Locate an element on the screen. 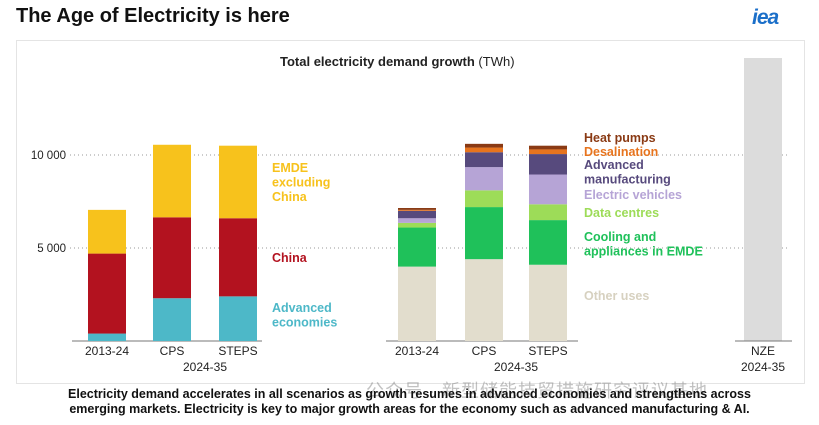  bar-by-end-use-cps-advanced-manufacturing is located at coordinates (484, 160).